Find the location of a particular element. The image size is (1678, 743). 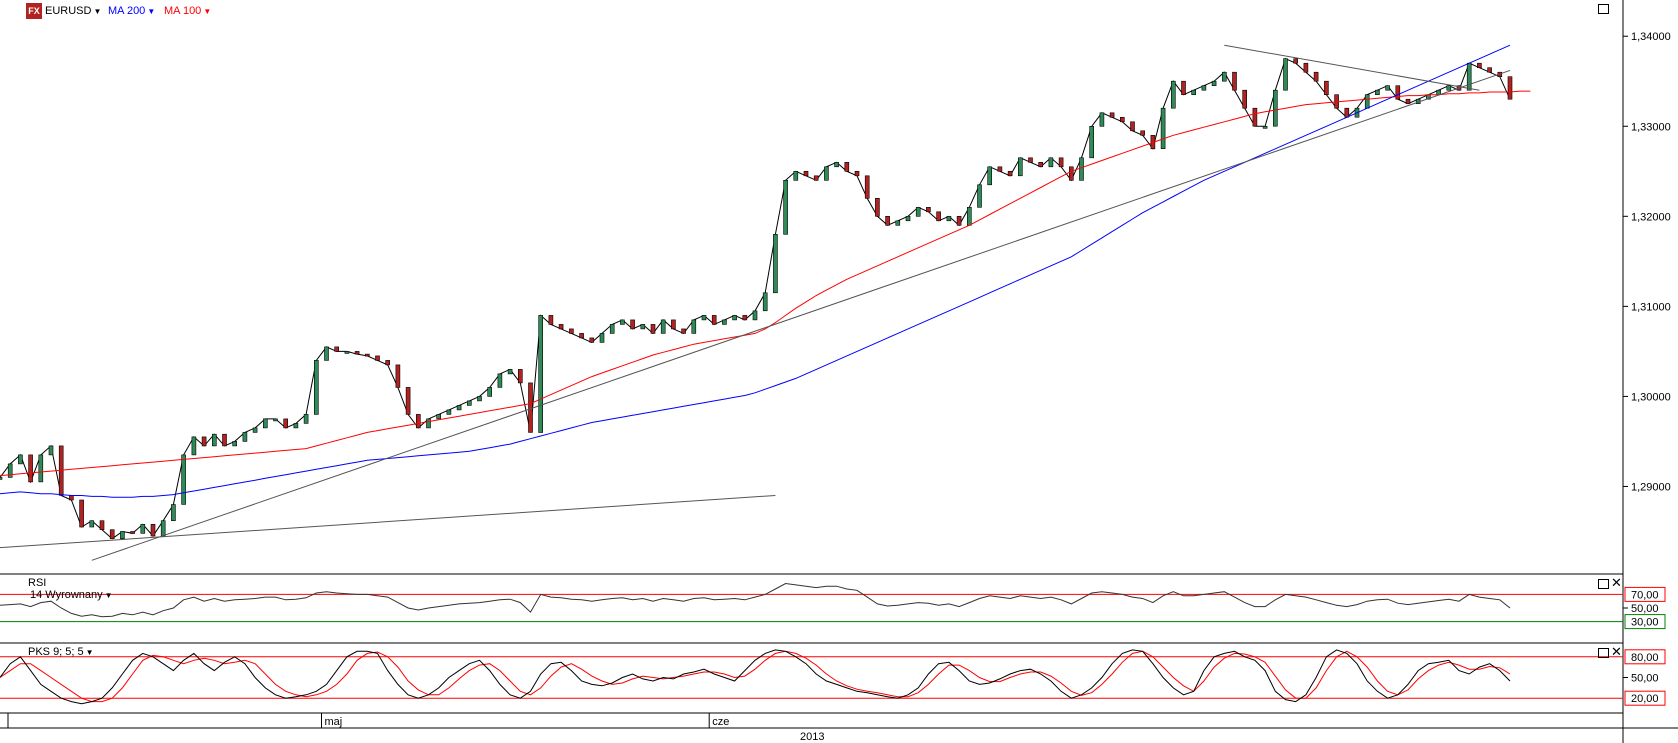

trendline-long-support is located at coordinates (388, 521).